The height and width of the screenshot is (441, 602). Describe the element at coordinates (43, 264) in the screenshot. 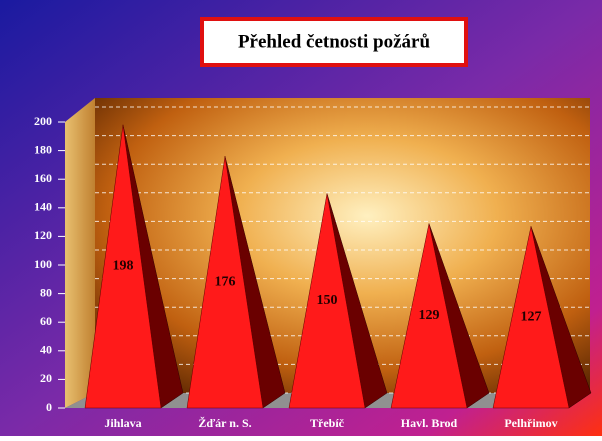

I see `y-tick-label: 100` at that location.